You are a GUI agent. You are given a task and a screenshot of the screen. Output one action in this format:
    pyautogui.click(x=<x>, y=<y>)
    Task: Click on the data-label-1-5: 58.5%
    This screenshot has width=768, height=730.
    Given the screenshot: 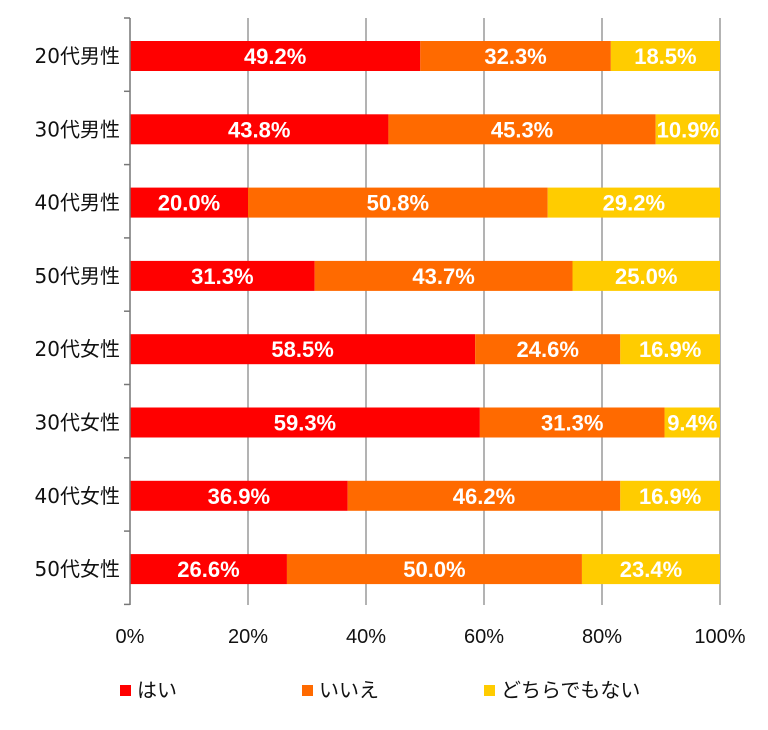 What is the action you would take?
    pyautogui.click(x=302, y=349)
    